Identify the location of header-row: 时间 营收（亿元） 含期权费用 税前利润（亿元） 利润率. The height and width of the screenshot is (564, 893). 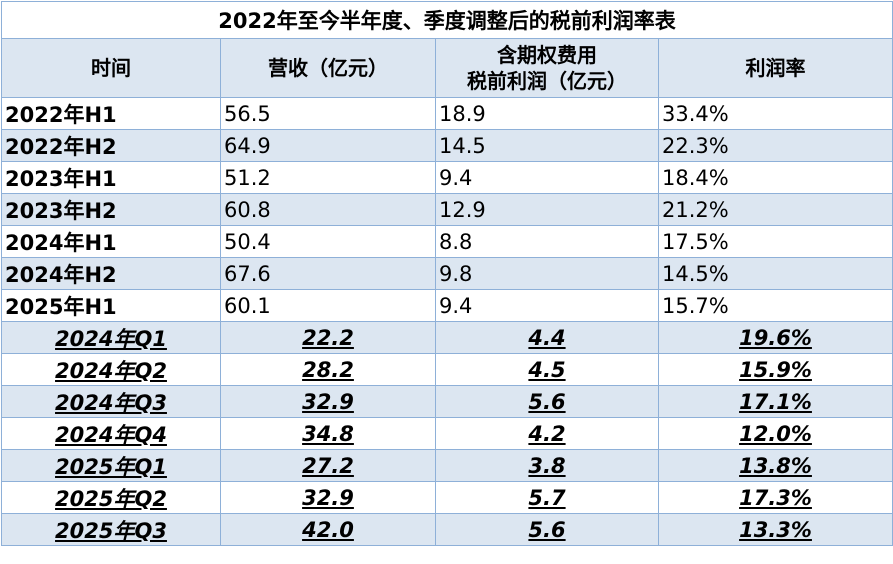
(447, 68).